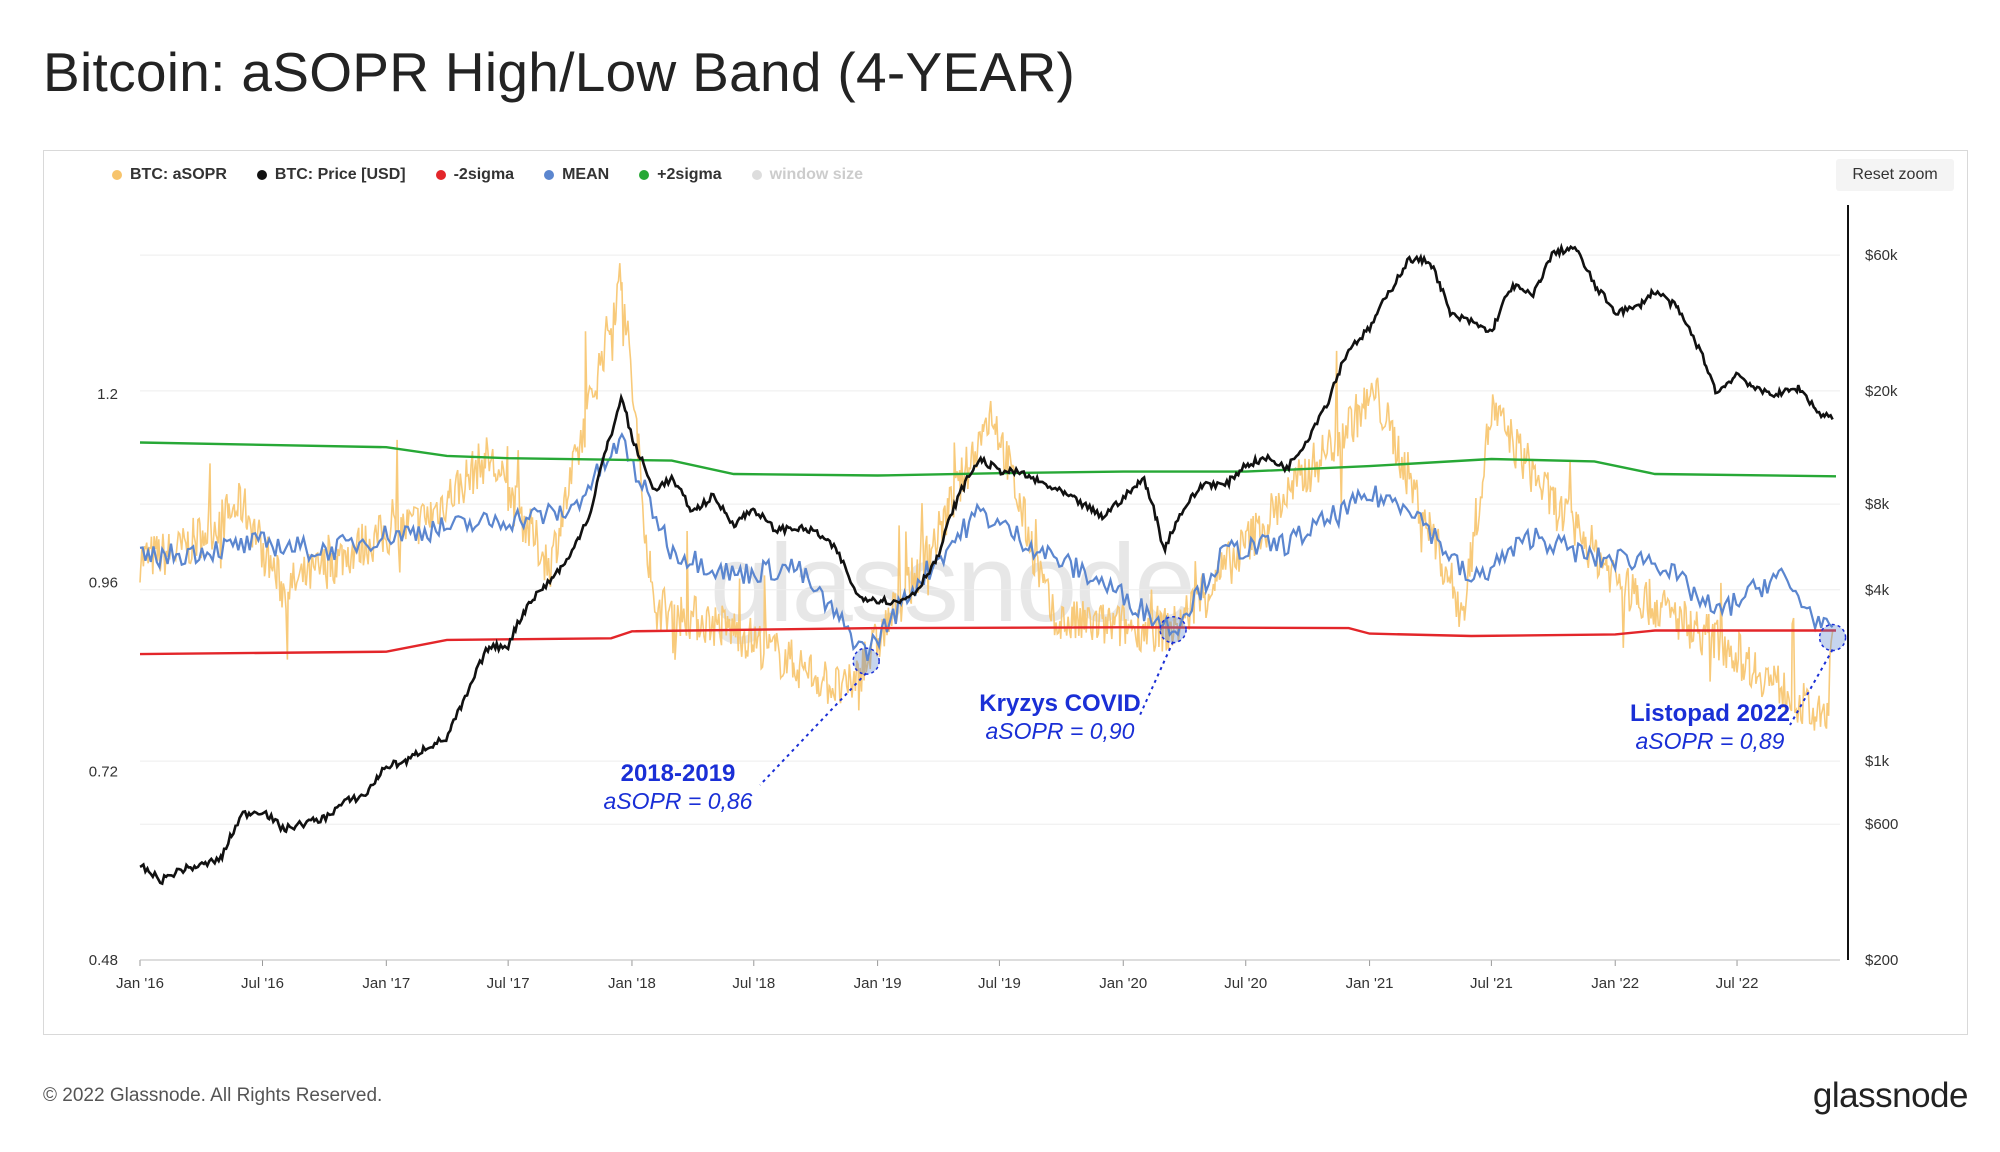 The height and width of the screenshot is (1152, 2000). What do you see at coordinates (261, 175) in the screenshot?
I see `legend-dot-price` at bounding box center [261, 175].